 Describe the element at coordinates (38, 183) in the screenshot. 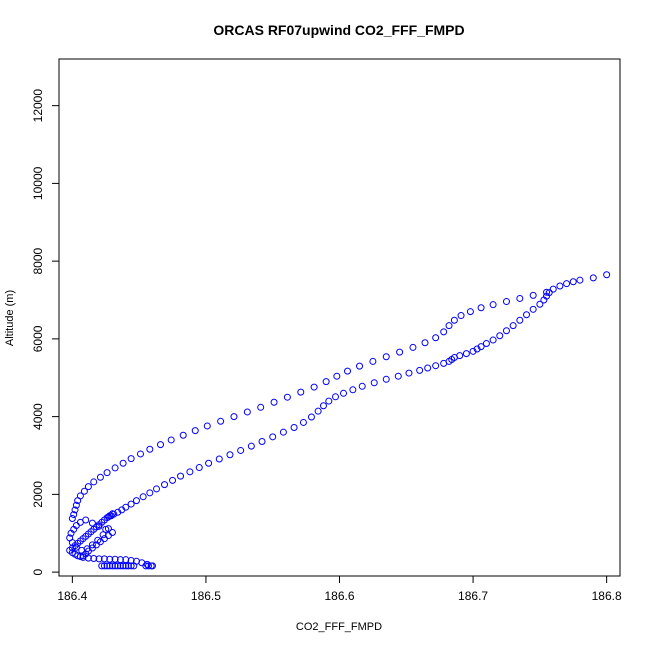

I see `y-tick-label: 10000` at that location.